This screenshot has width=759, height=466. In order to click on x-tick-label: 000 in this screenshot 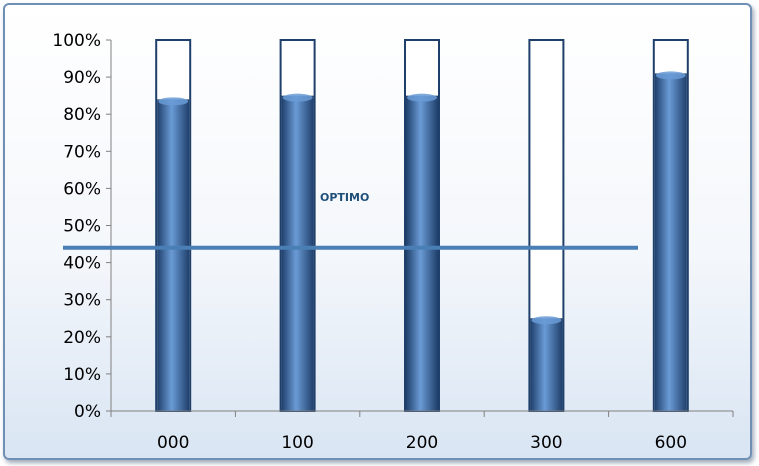, I will do `click(173, 443)`.